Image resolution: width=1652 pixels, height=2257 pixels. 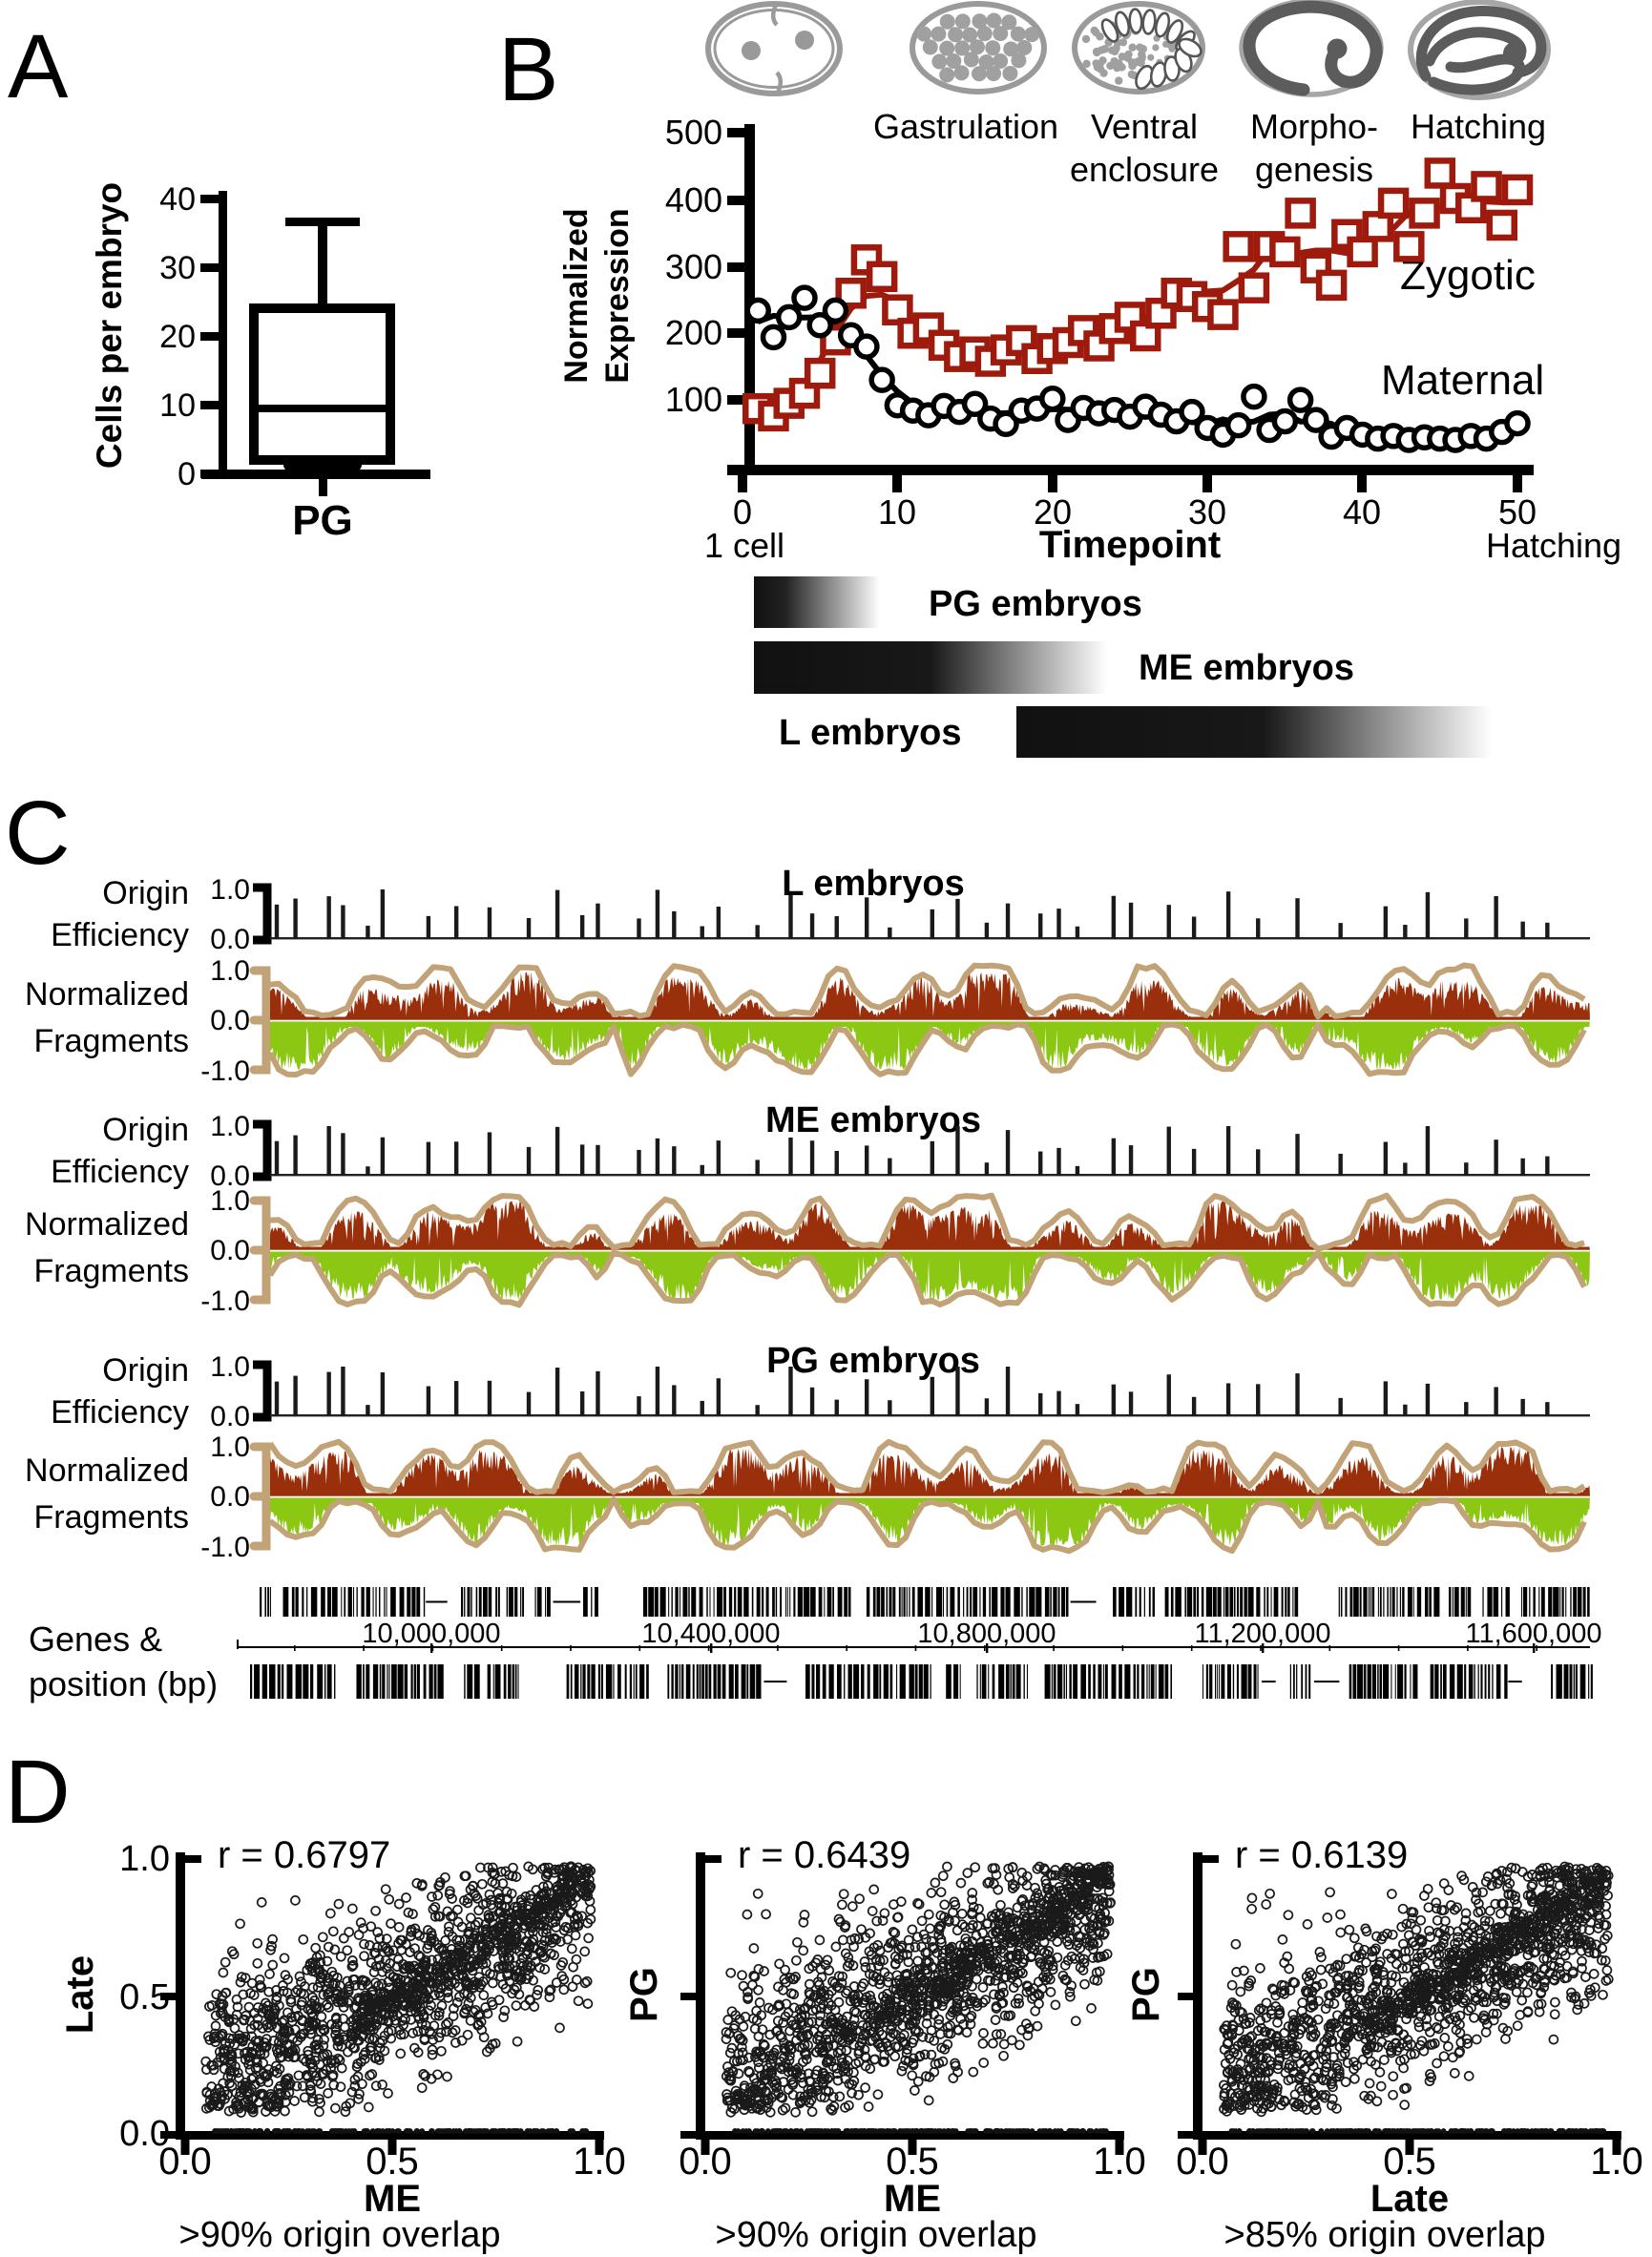 I want to click on svg-text: 300, so click(x=693, y=266).